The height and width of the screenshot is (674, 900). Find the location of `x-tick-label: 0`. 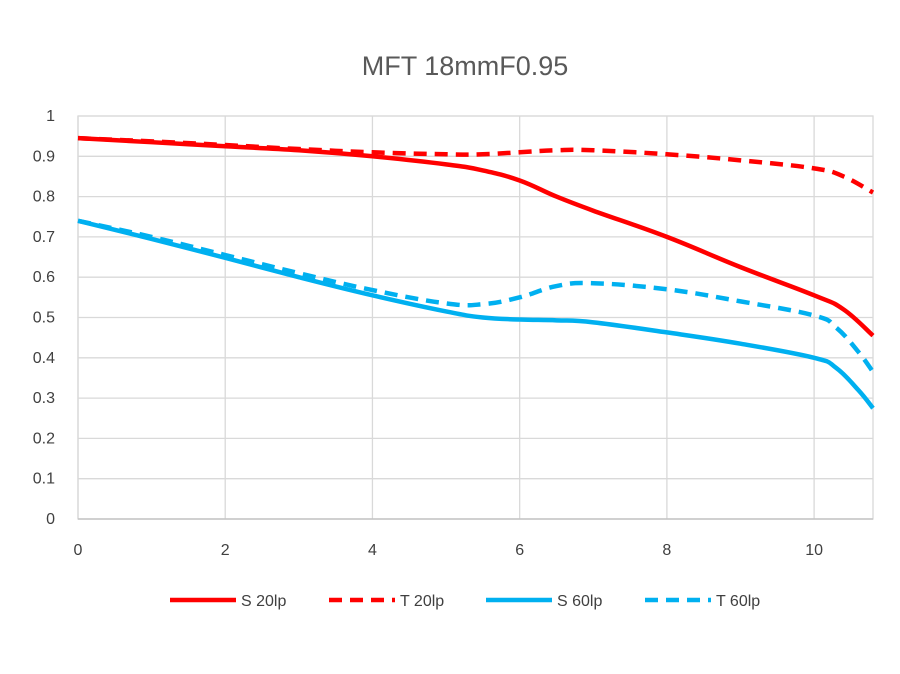

x-tick-label: 0 is located at coordinates (78, 550).